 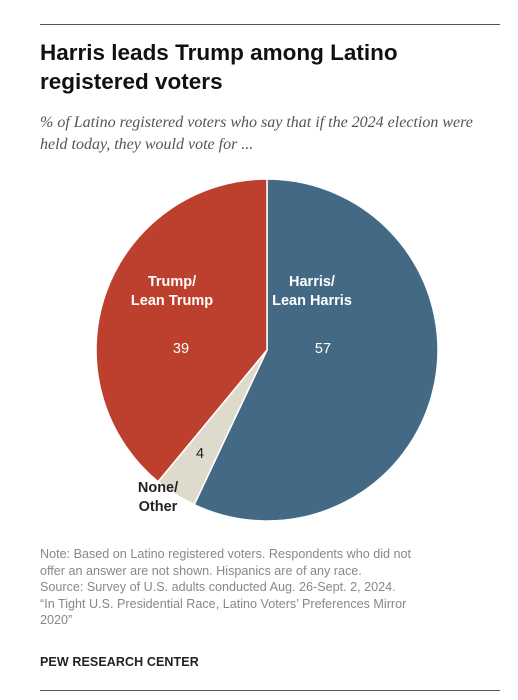 I want to click on top-rule, so click(x=270, y=24).